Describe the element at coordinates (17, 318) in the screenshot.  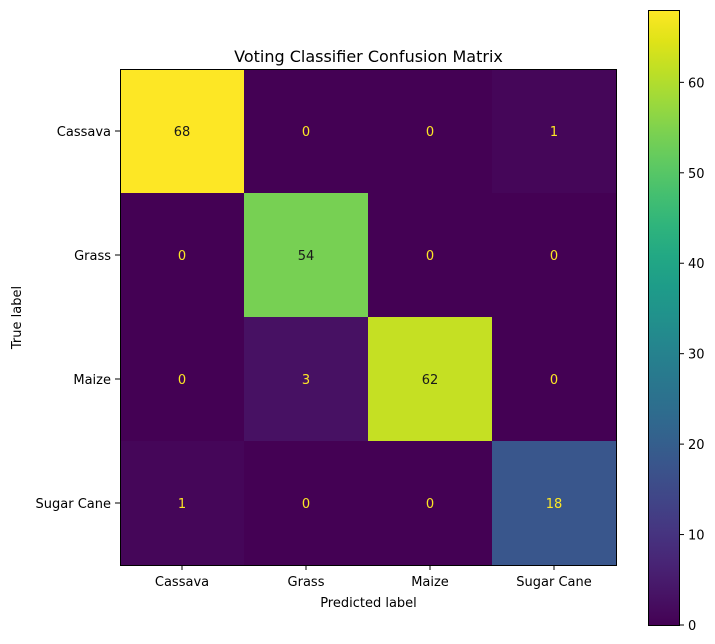
I see `y-axis-label: True label` at that location.